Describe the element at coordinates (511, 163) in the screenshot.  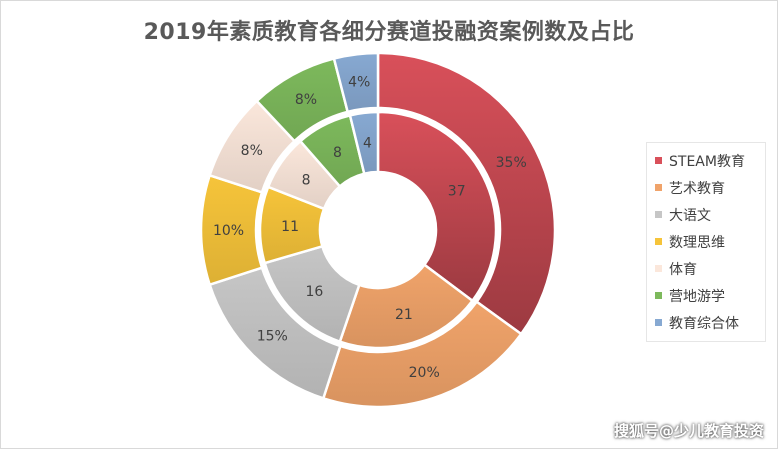
I see `outer-label-0: 35%` at that location.